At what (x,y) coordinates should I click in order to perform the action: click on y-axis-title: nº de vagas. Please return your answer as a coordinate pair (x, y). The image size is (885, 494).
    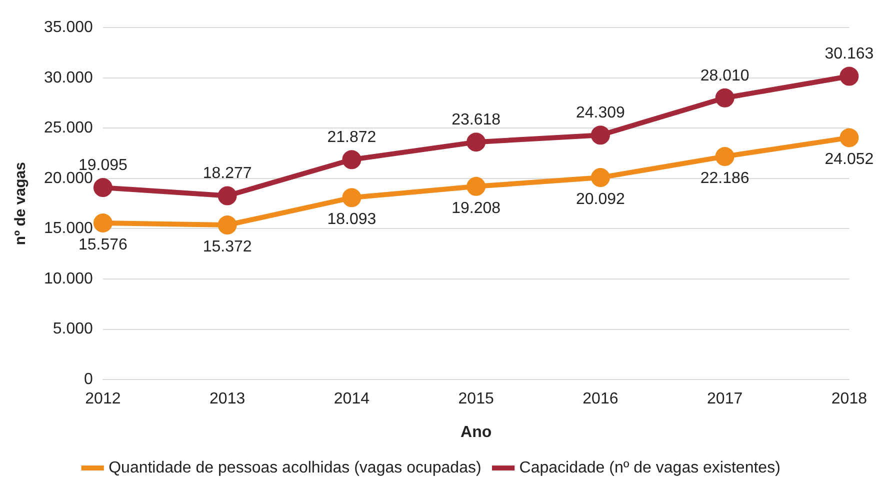
    Looking at the image, I should click on (21, 204).